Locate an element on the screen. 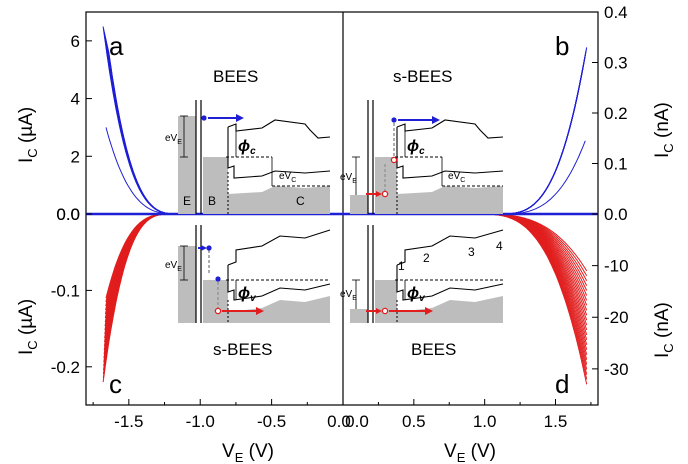 This screenshot has width=688, height=464. y-tick-label-d: -10 is located at coordinates (616, 266).